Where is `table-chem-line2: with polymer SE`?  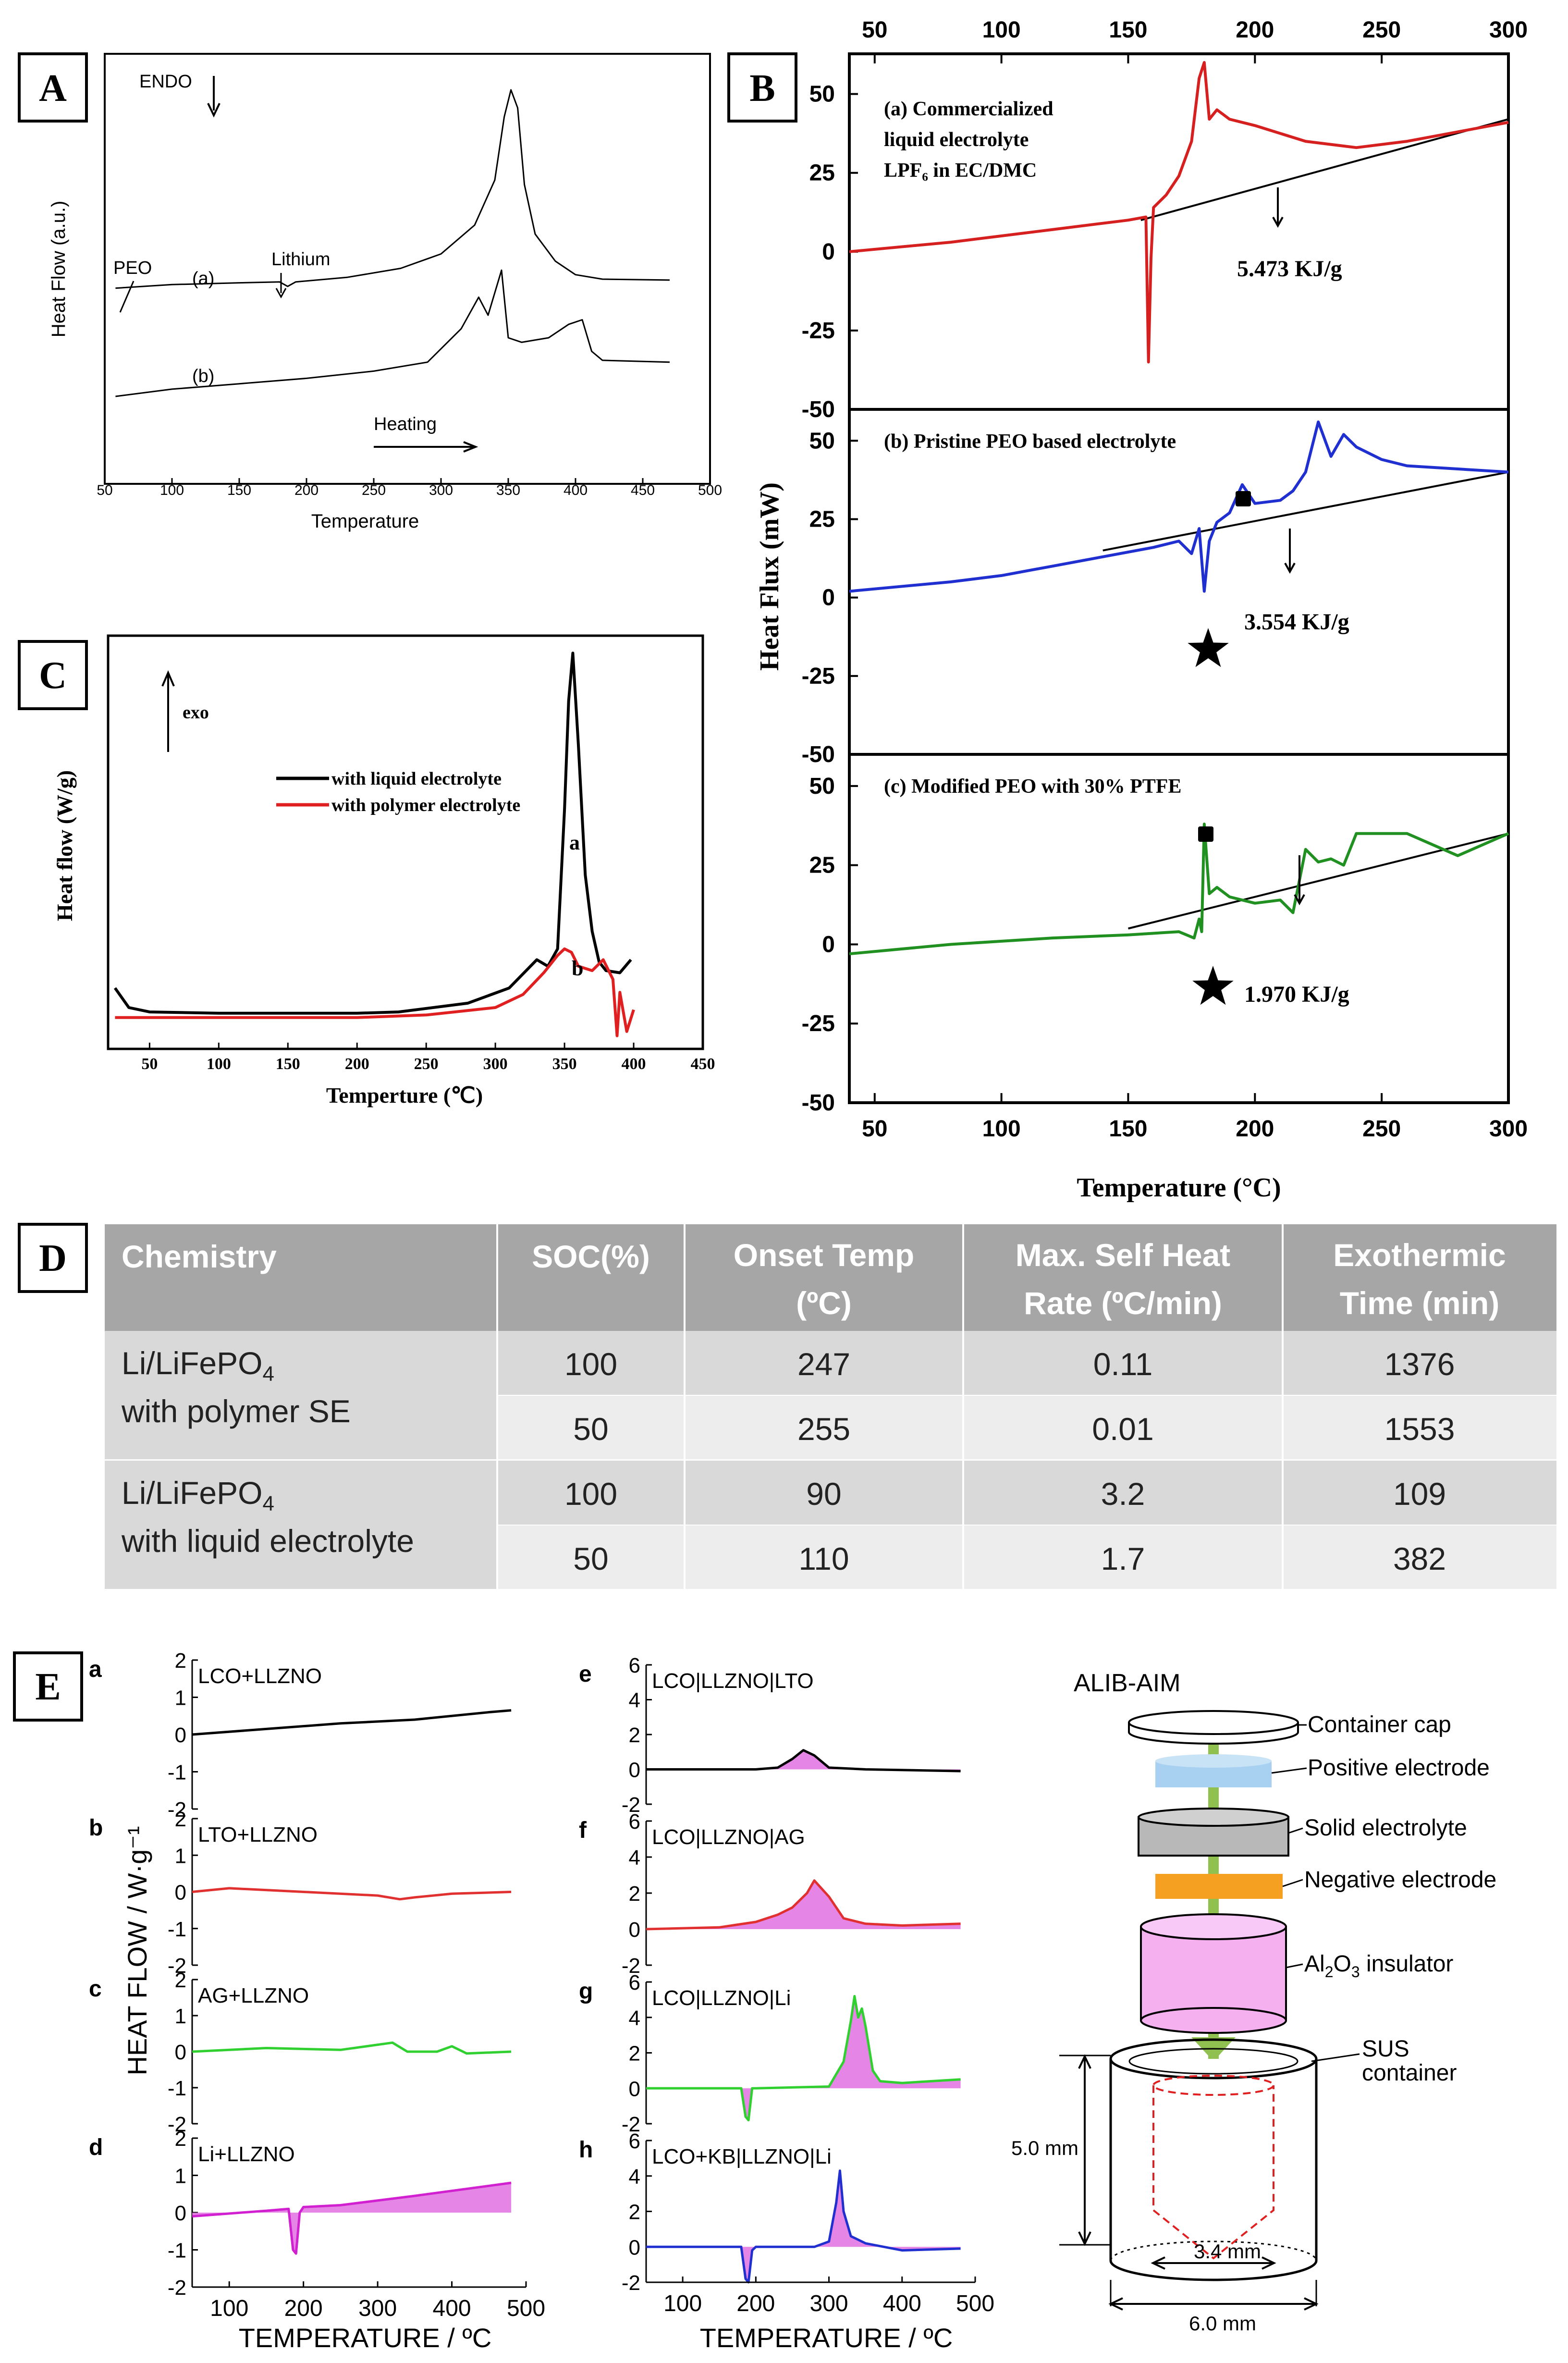 table-chem-line2: with polymer SE is located at coordinates (236, 1411).